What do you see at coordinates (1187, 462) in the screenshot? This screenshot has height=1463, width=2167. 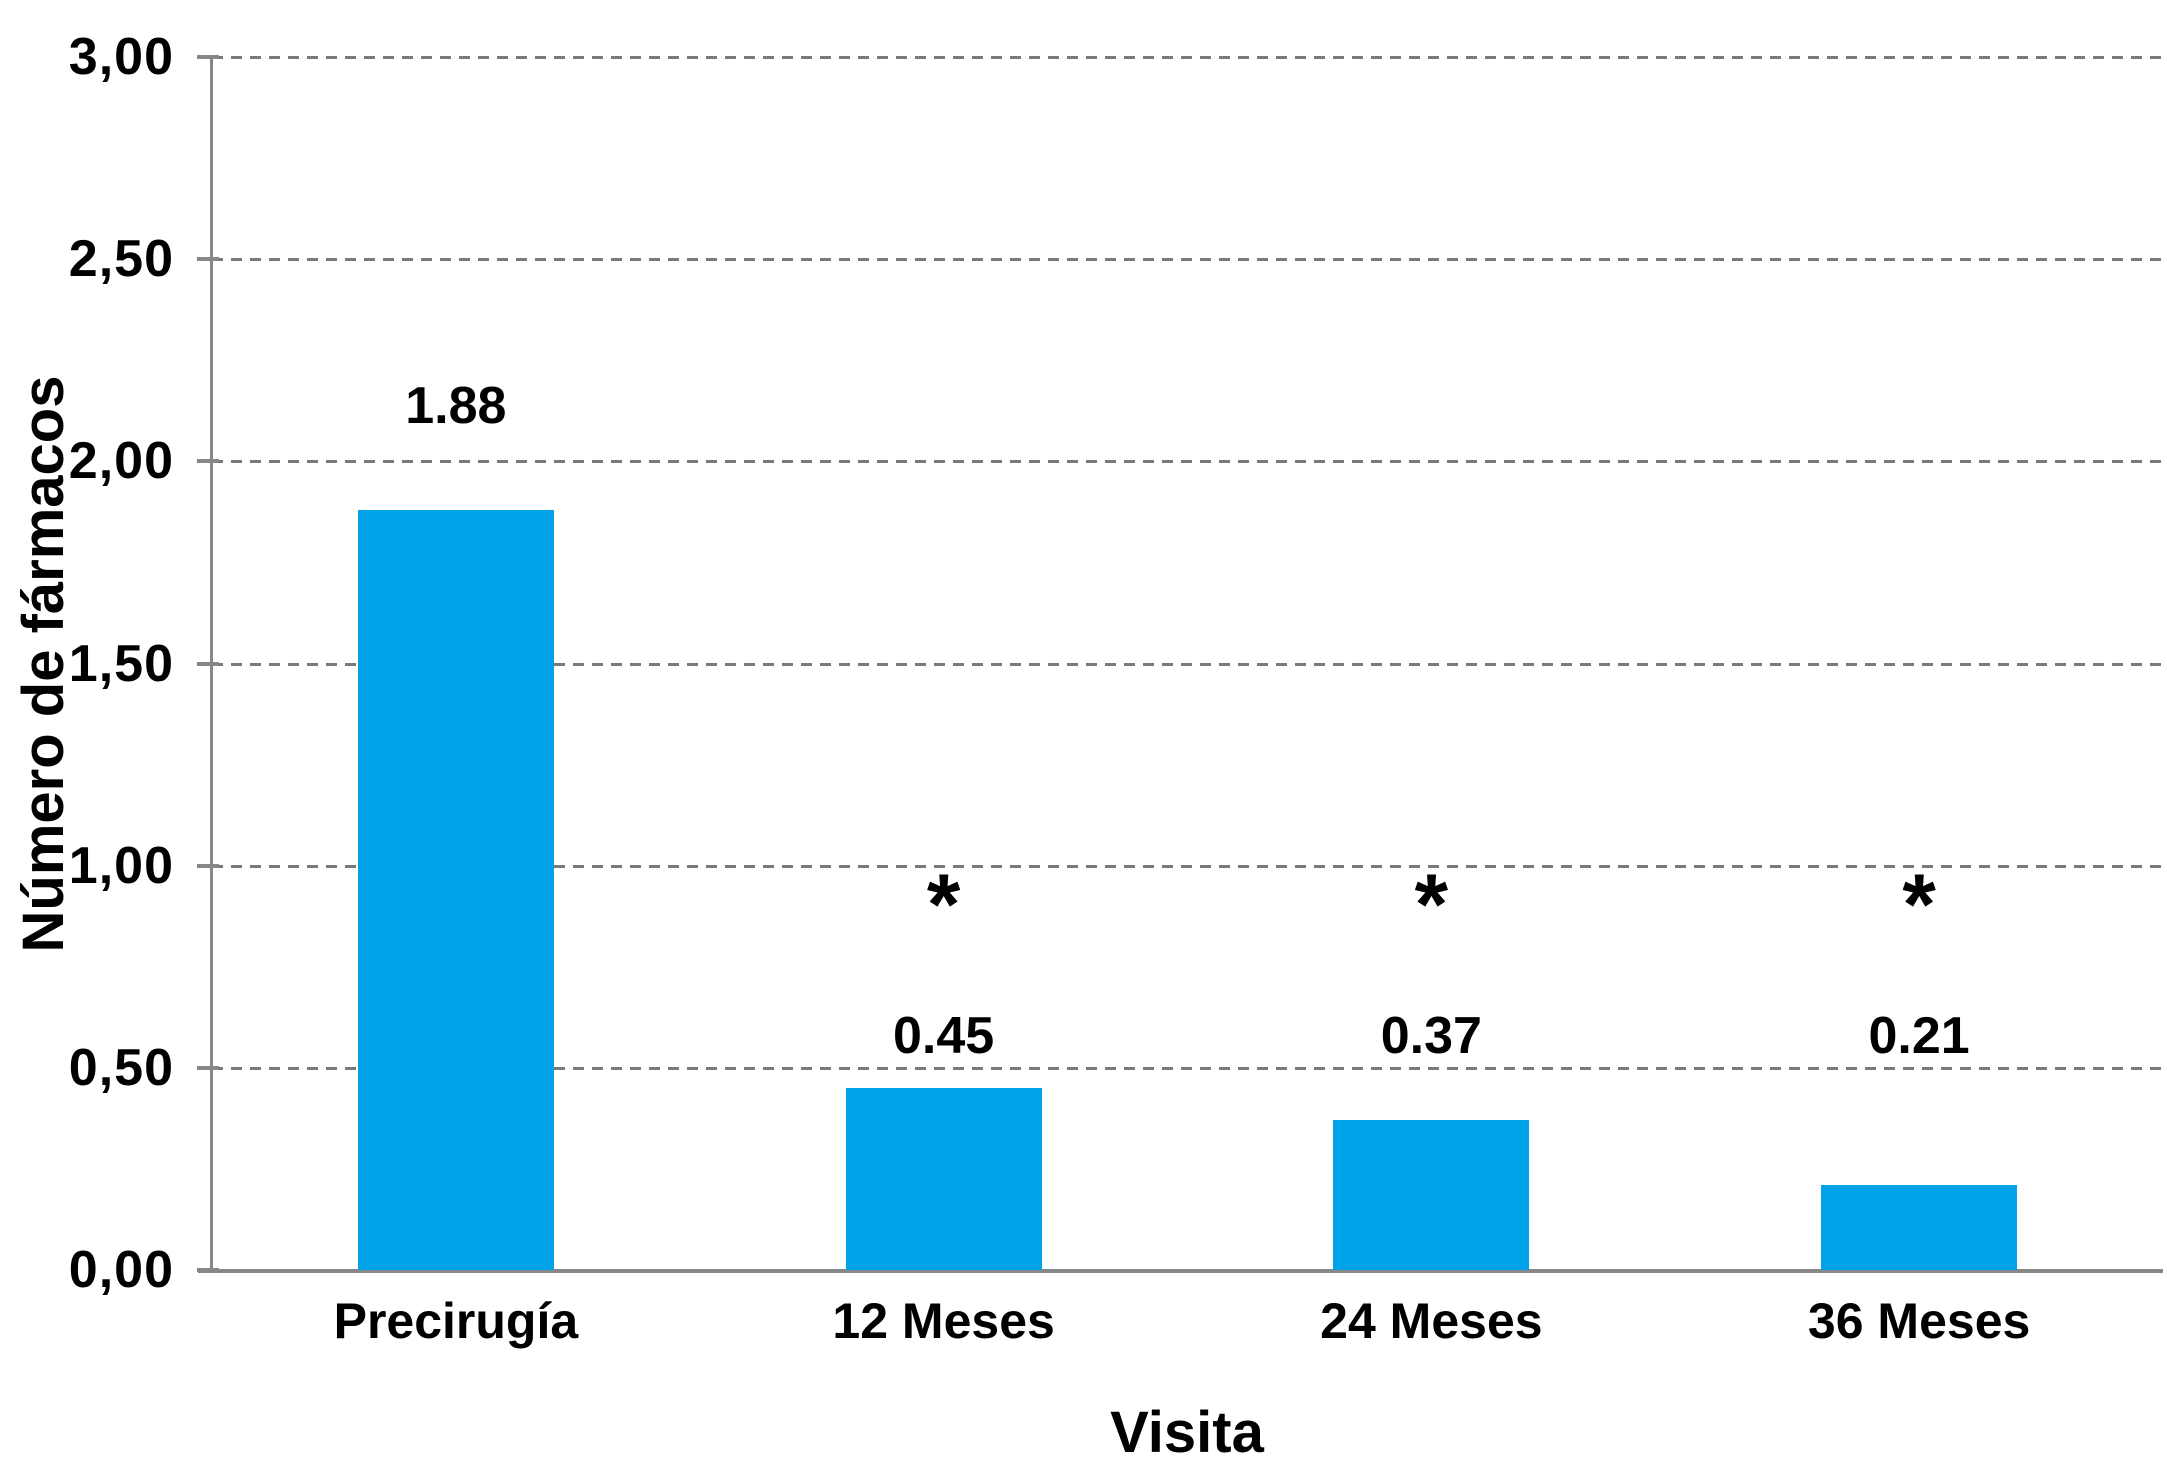 I see `gridline-2,00` at bounding box center [1187, 462].